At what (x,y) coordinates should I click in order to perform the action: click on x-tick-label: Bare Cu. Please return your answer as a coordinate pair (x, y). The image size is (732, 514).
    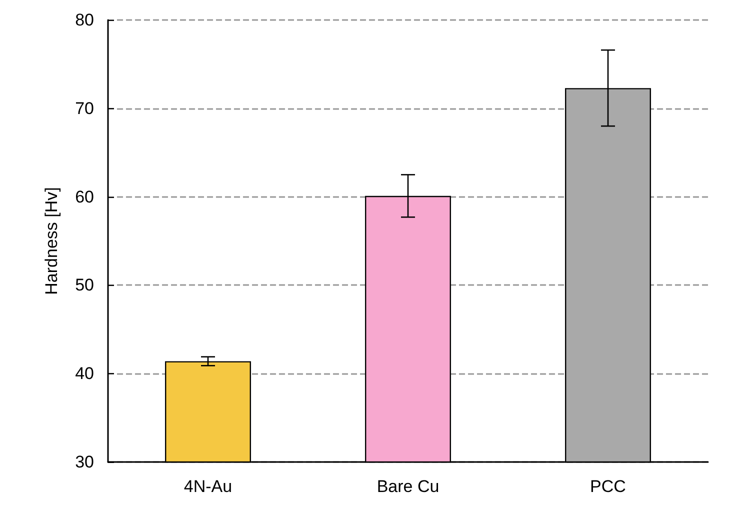
    Looking at the image, I should click on (408, 486).